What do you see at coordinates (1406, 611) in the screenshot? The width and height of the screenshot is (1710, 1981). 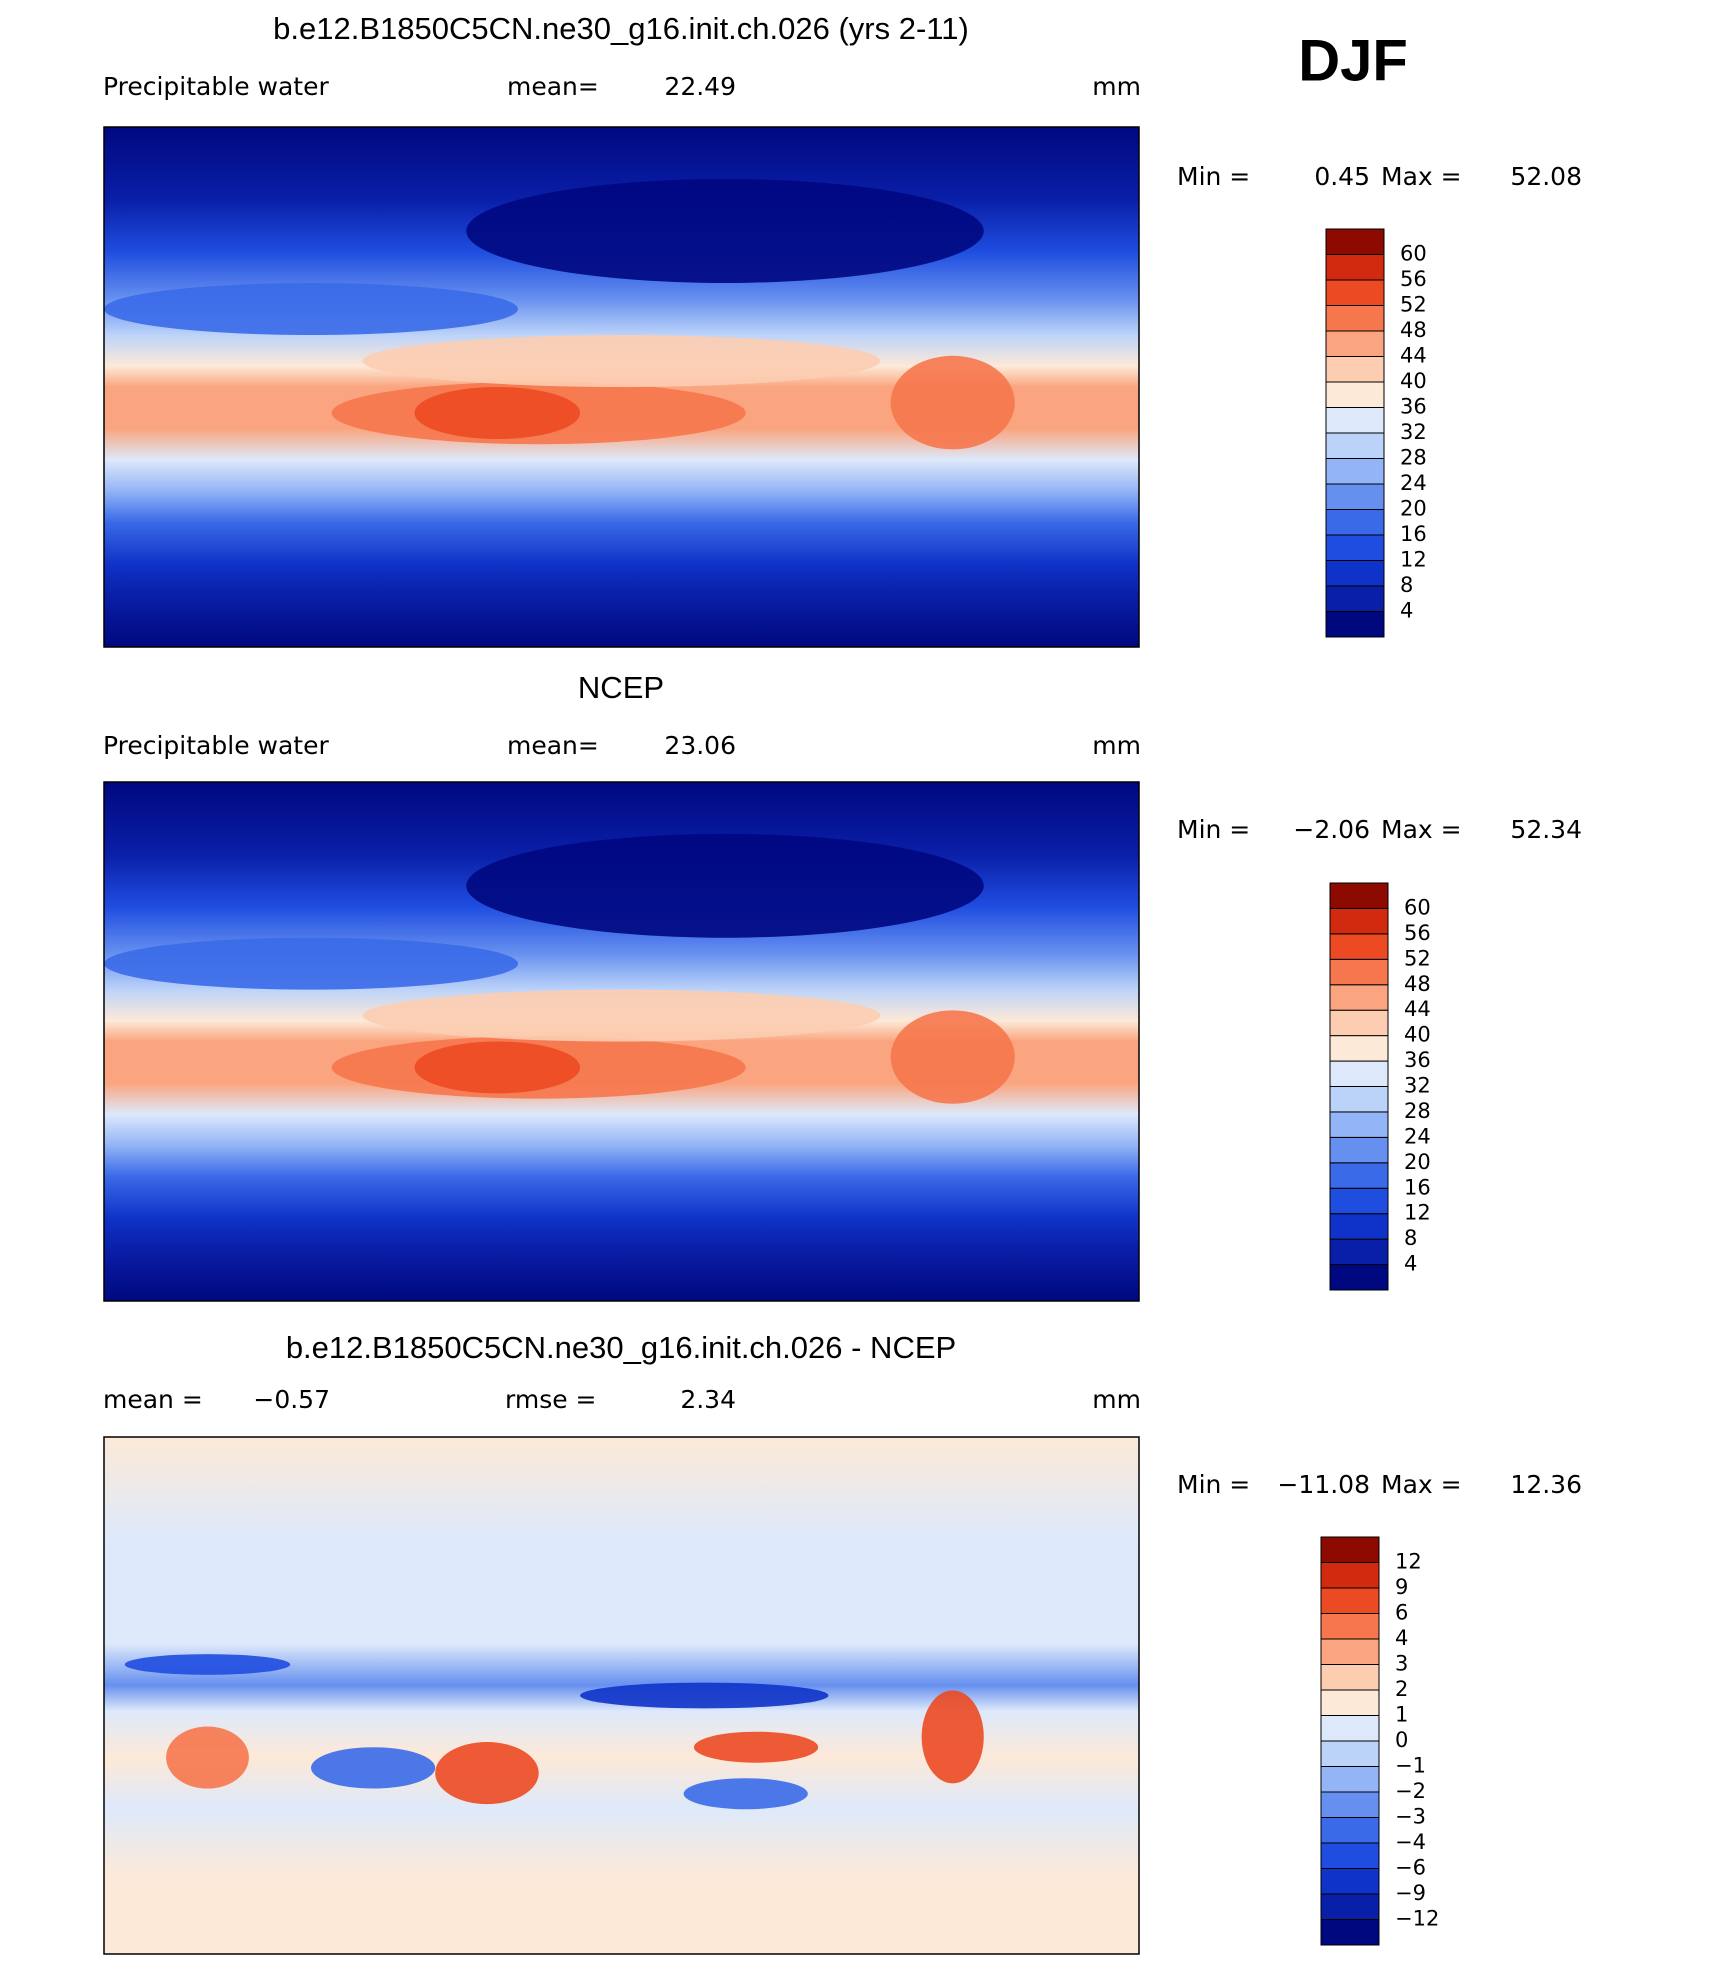 I see `colorbar-label: 4` at bounding box center [1406, 611].